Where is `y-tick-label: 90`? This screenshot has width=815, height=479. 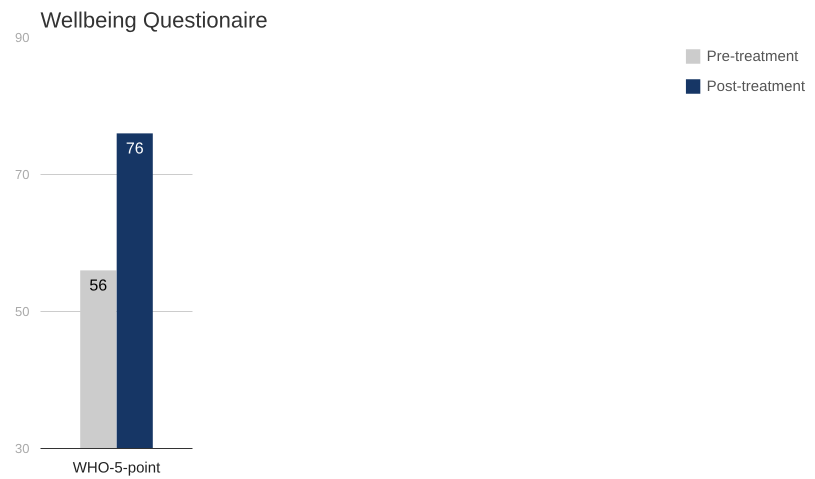
y-tick-label: 90 is located at coordinates (22, 37).